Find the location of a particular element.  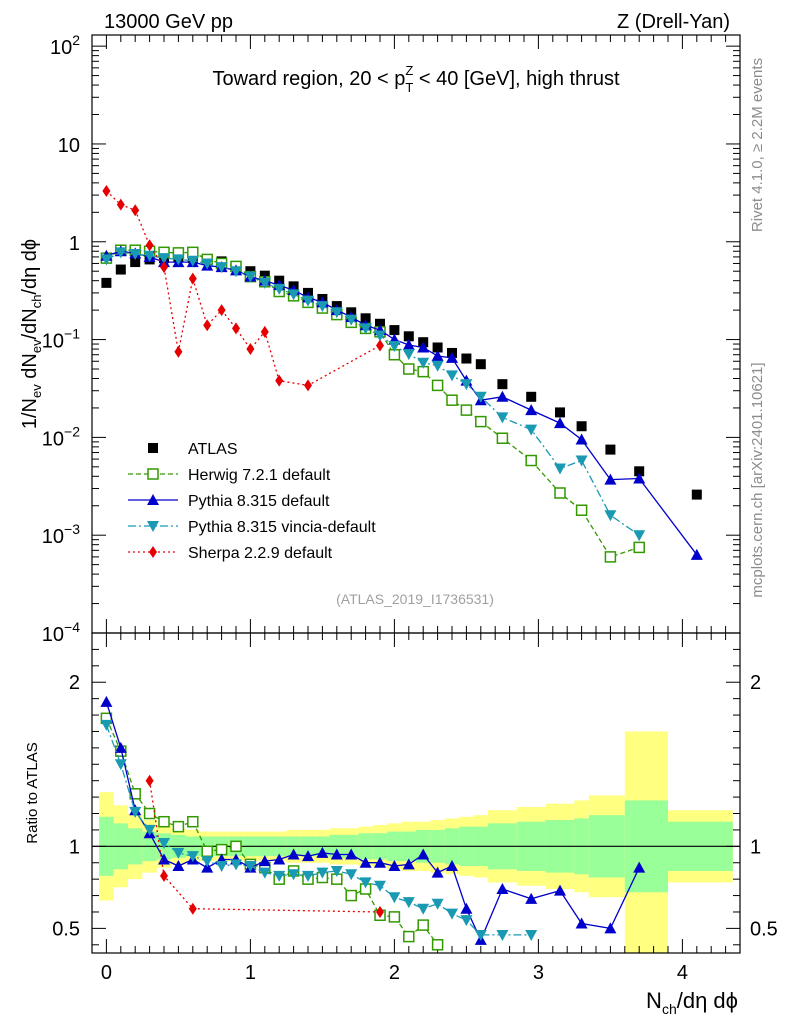

xlabel-b: /dη dϕ is located at coordinates (707, 1000).